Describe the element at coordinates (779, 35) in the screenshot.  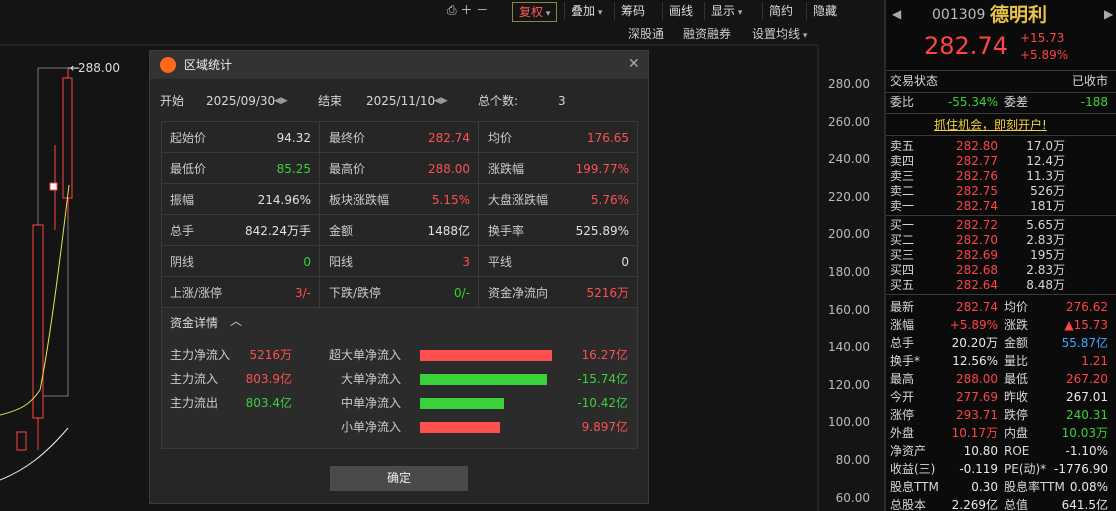
I see `sub-button: 设置均线` at that location.